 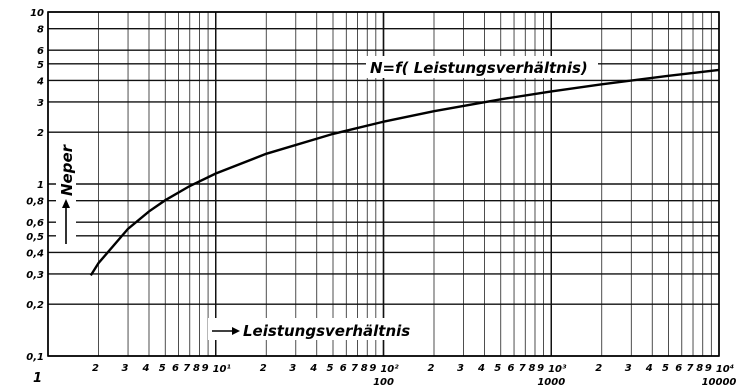 I want to click on title-background, so click(x=482, y=67).